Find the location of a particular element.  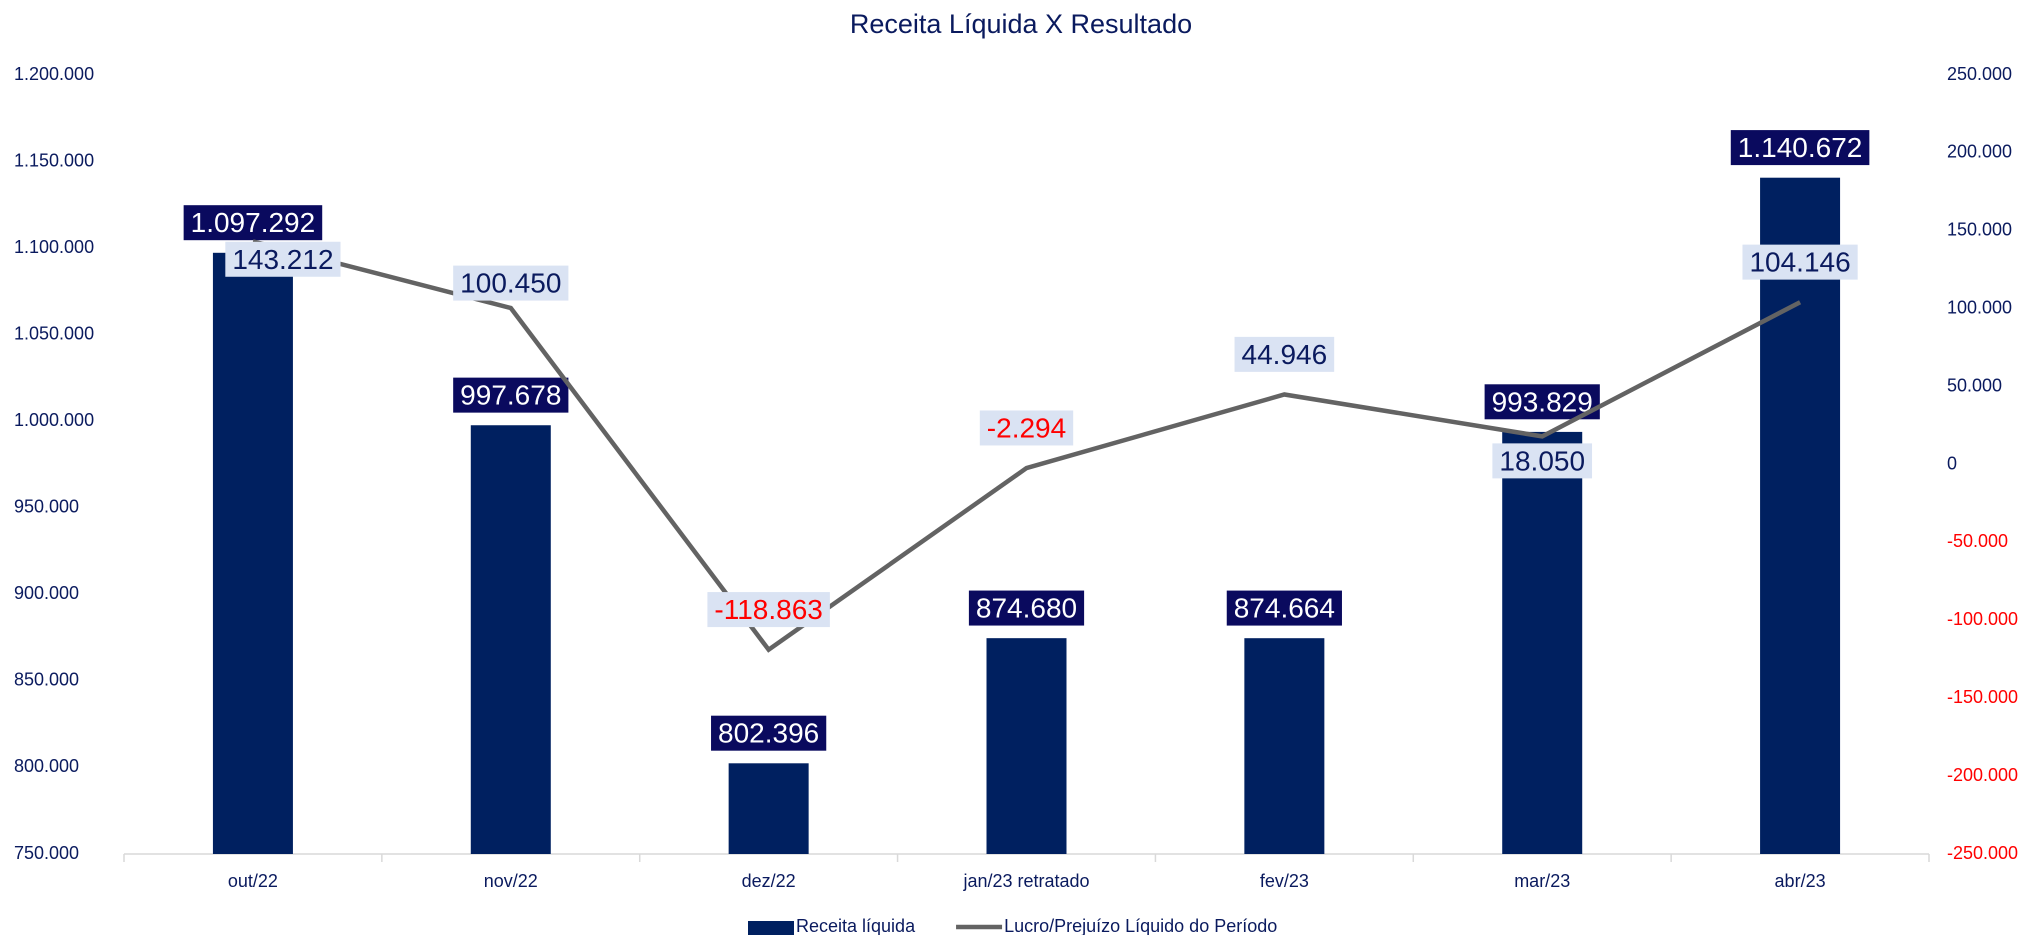

x-tick-label: dez/22 is located at coordinates (769, 881).